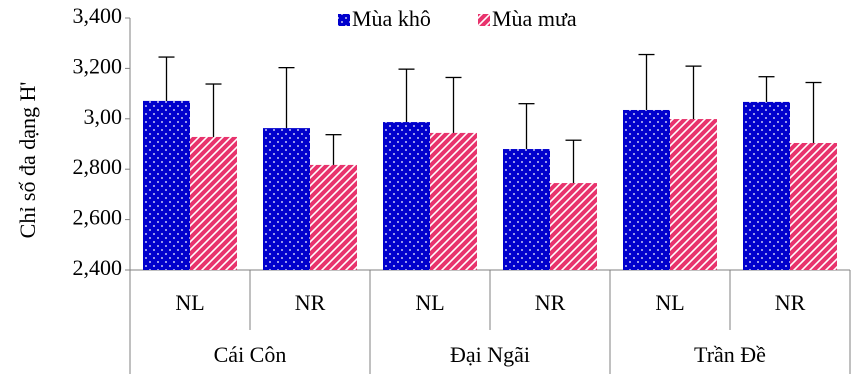  Describe the element at coordinates (391, 18) in the screenshot. I see `legend-label: Mùa khô` at that location.